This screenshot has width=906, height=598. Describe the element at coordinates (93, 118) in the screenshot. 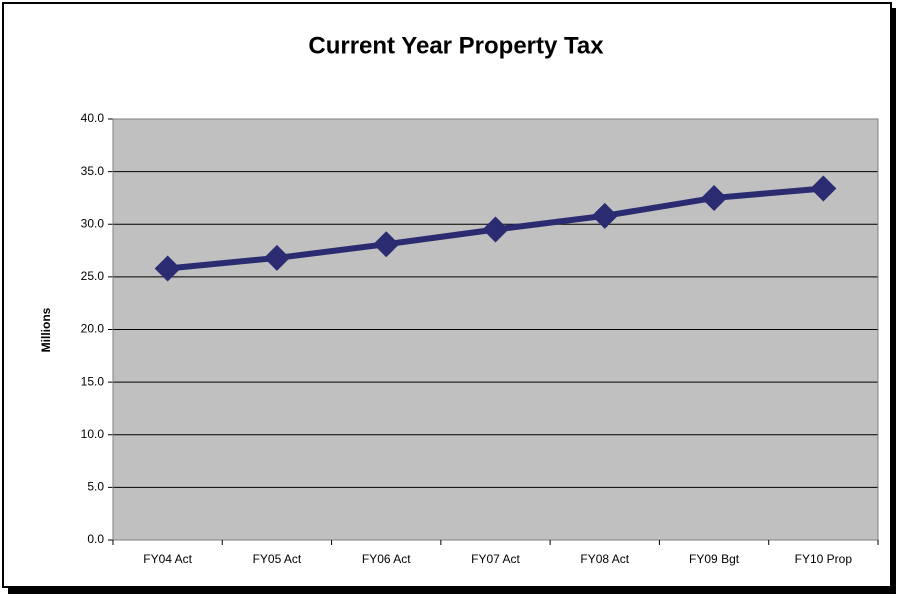

I see `y-tick-label: 40.0` at that location.